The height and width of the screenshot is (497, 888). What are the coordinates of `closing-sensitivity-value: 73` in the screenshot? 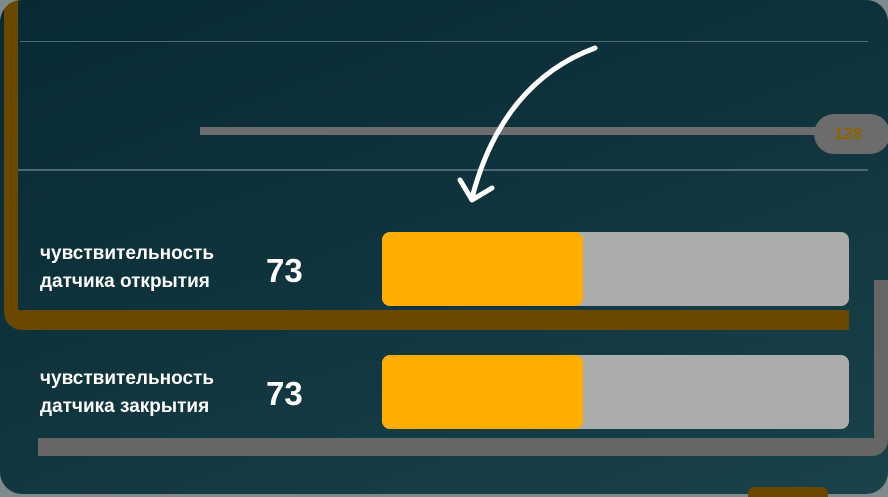 It's located at (284, 393).